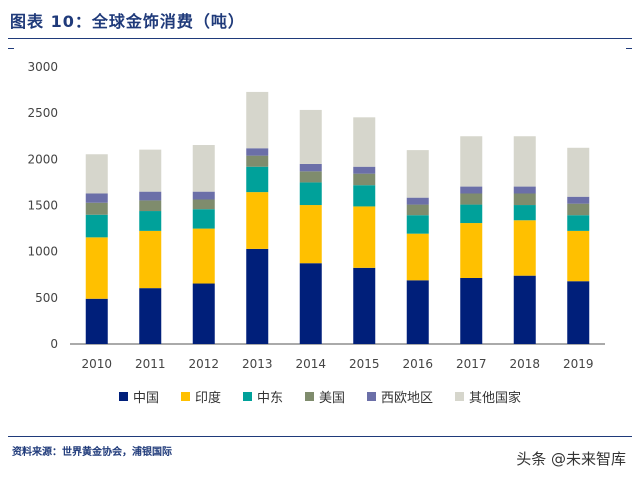 This screenshot has width=640, height=480. I want to click on chart-legend: 中国 印度 中东 美国 西欧地区 其他国家, so click(320, 396).